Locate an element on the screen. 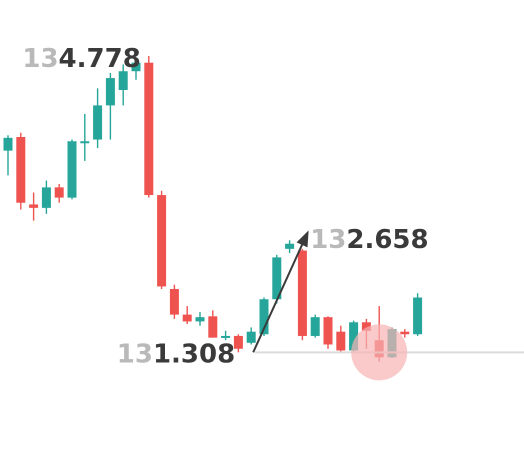 This screenshot has height=454, width=524. arrow-head is located at coordinates (302, 239).